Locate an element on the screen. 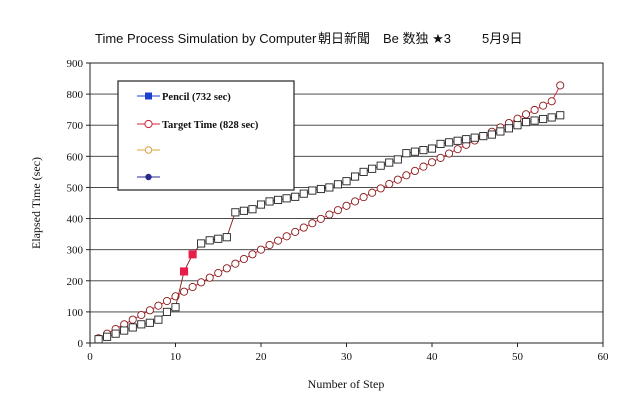  chart-title: Time Process Simulation by Computer is located at coordinates (206, 38).